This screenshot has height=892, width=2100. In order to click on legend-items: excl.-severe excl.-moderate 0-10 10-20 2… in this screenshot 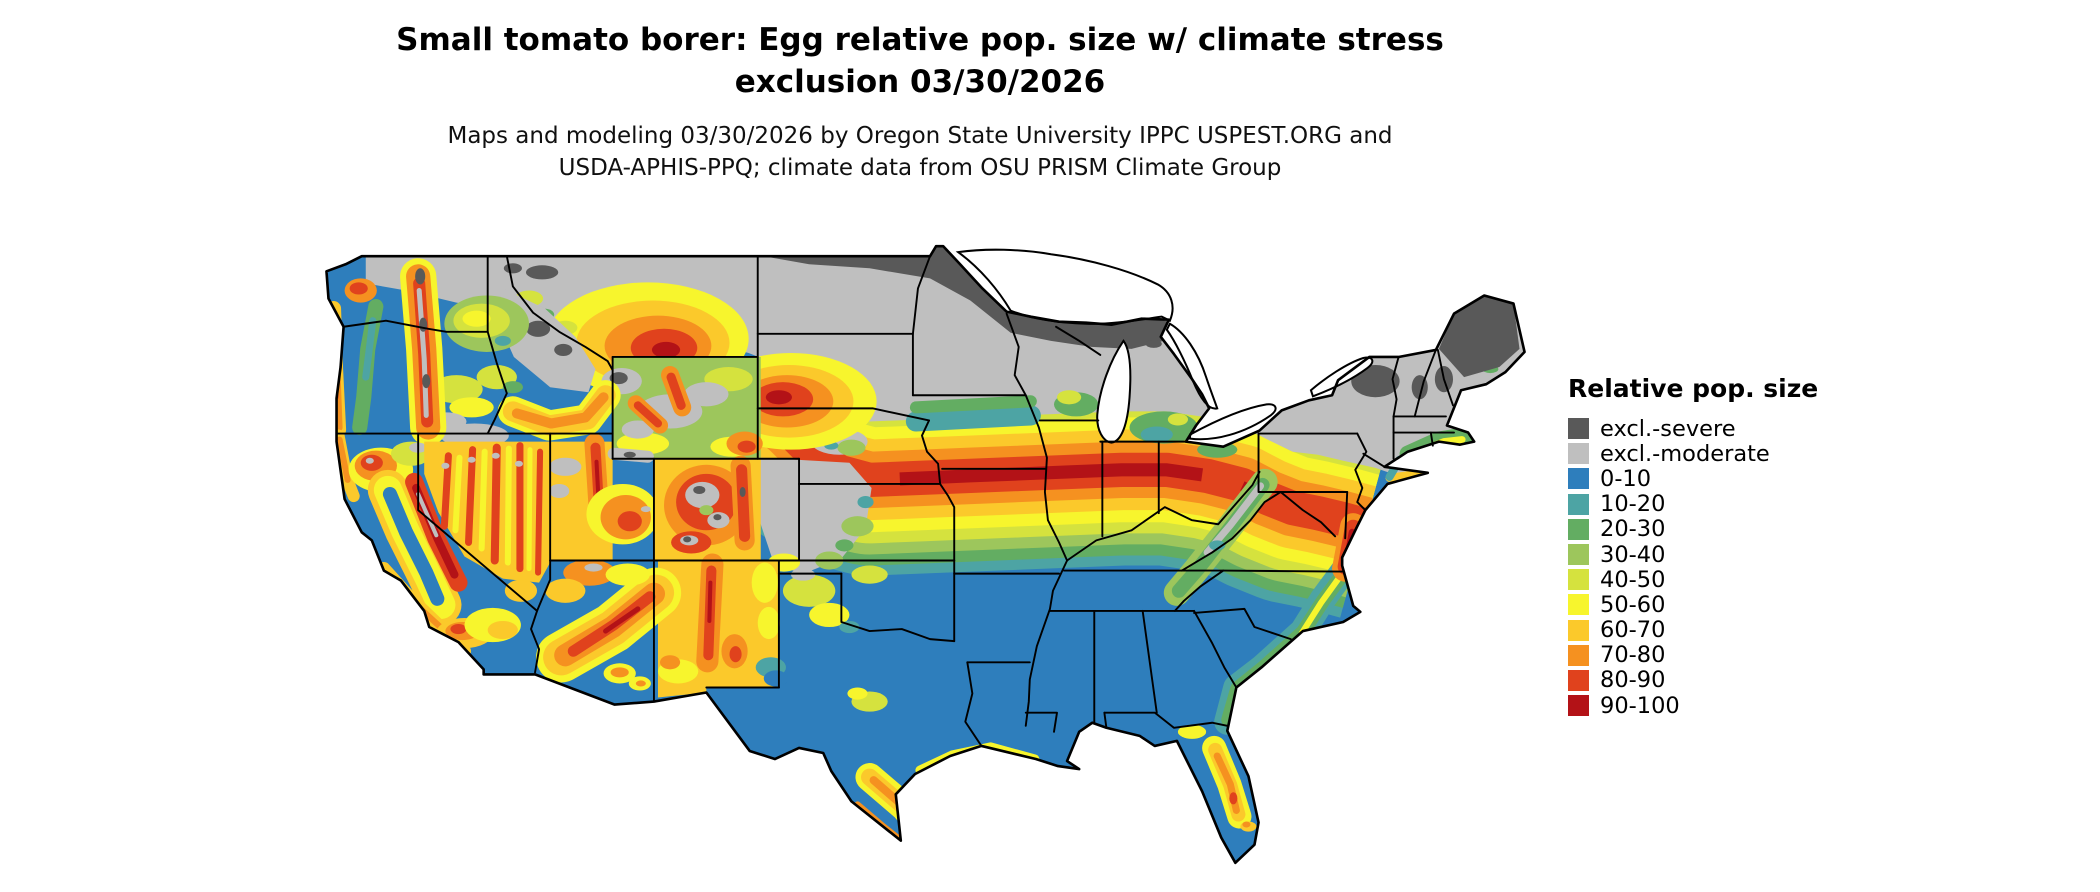, I will do `click(1693, 567)`.